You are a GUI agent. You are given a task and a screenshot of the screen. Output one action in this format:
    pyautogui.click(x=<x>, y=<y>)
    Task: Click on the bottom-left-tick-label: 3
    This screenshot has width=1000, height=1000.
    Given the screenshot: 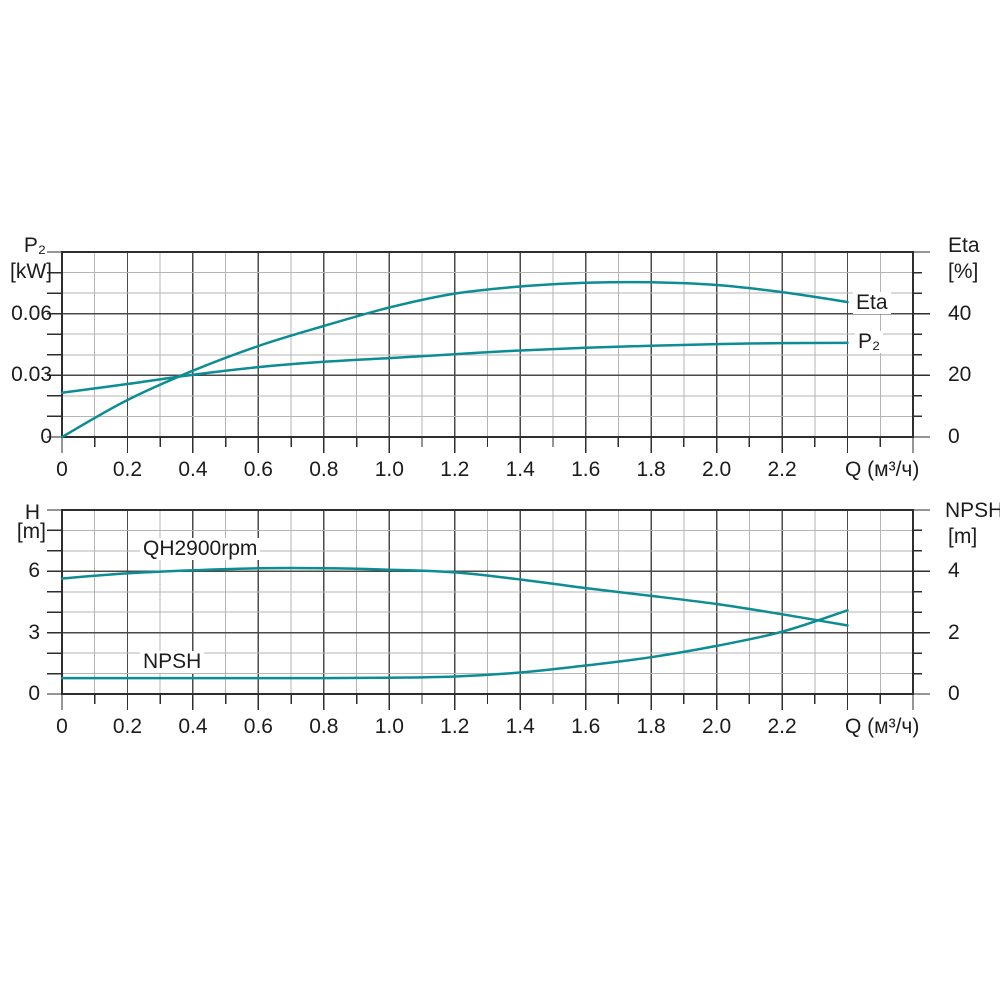 What is the action you would take?
    pyautogui.click(x=34, y=632)
    